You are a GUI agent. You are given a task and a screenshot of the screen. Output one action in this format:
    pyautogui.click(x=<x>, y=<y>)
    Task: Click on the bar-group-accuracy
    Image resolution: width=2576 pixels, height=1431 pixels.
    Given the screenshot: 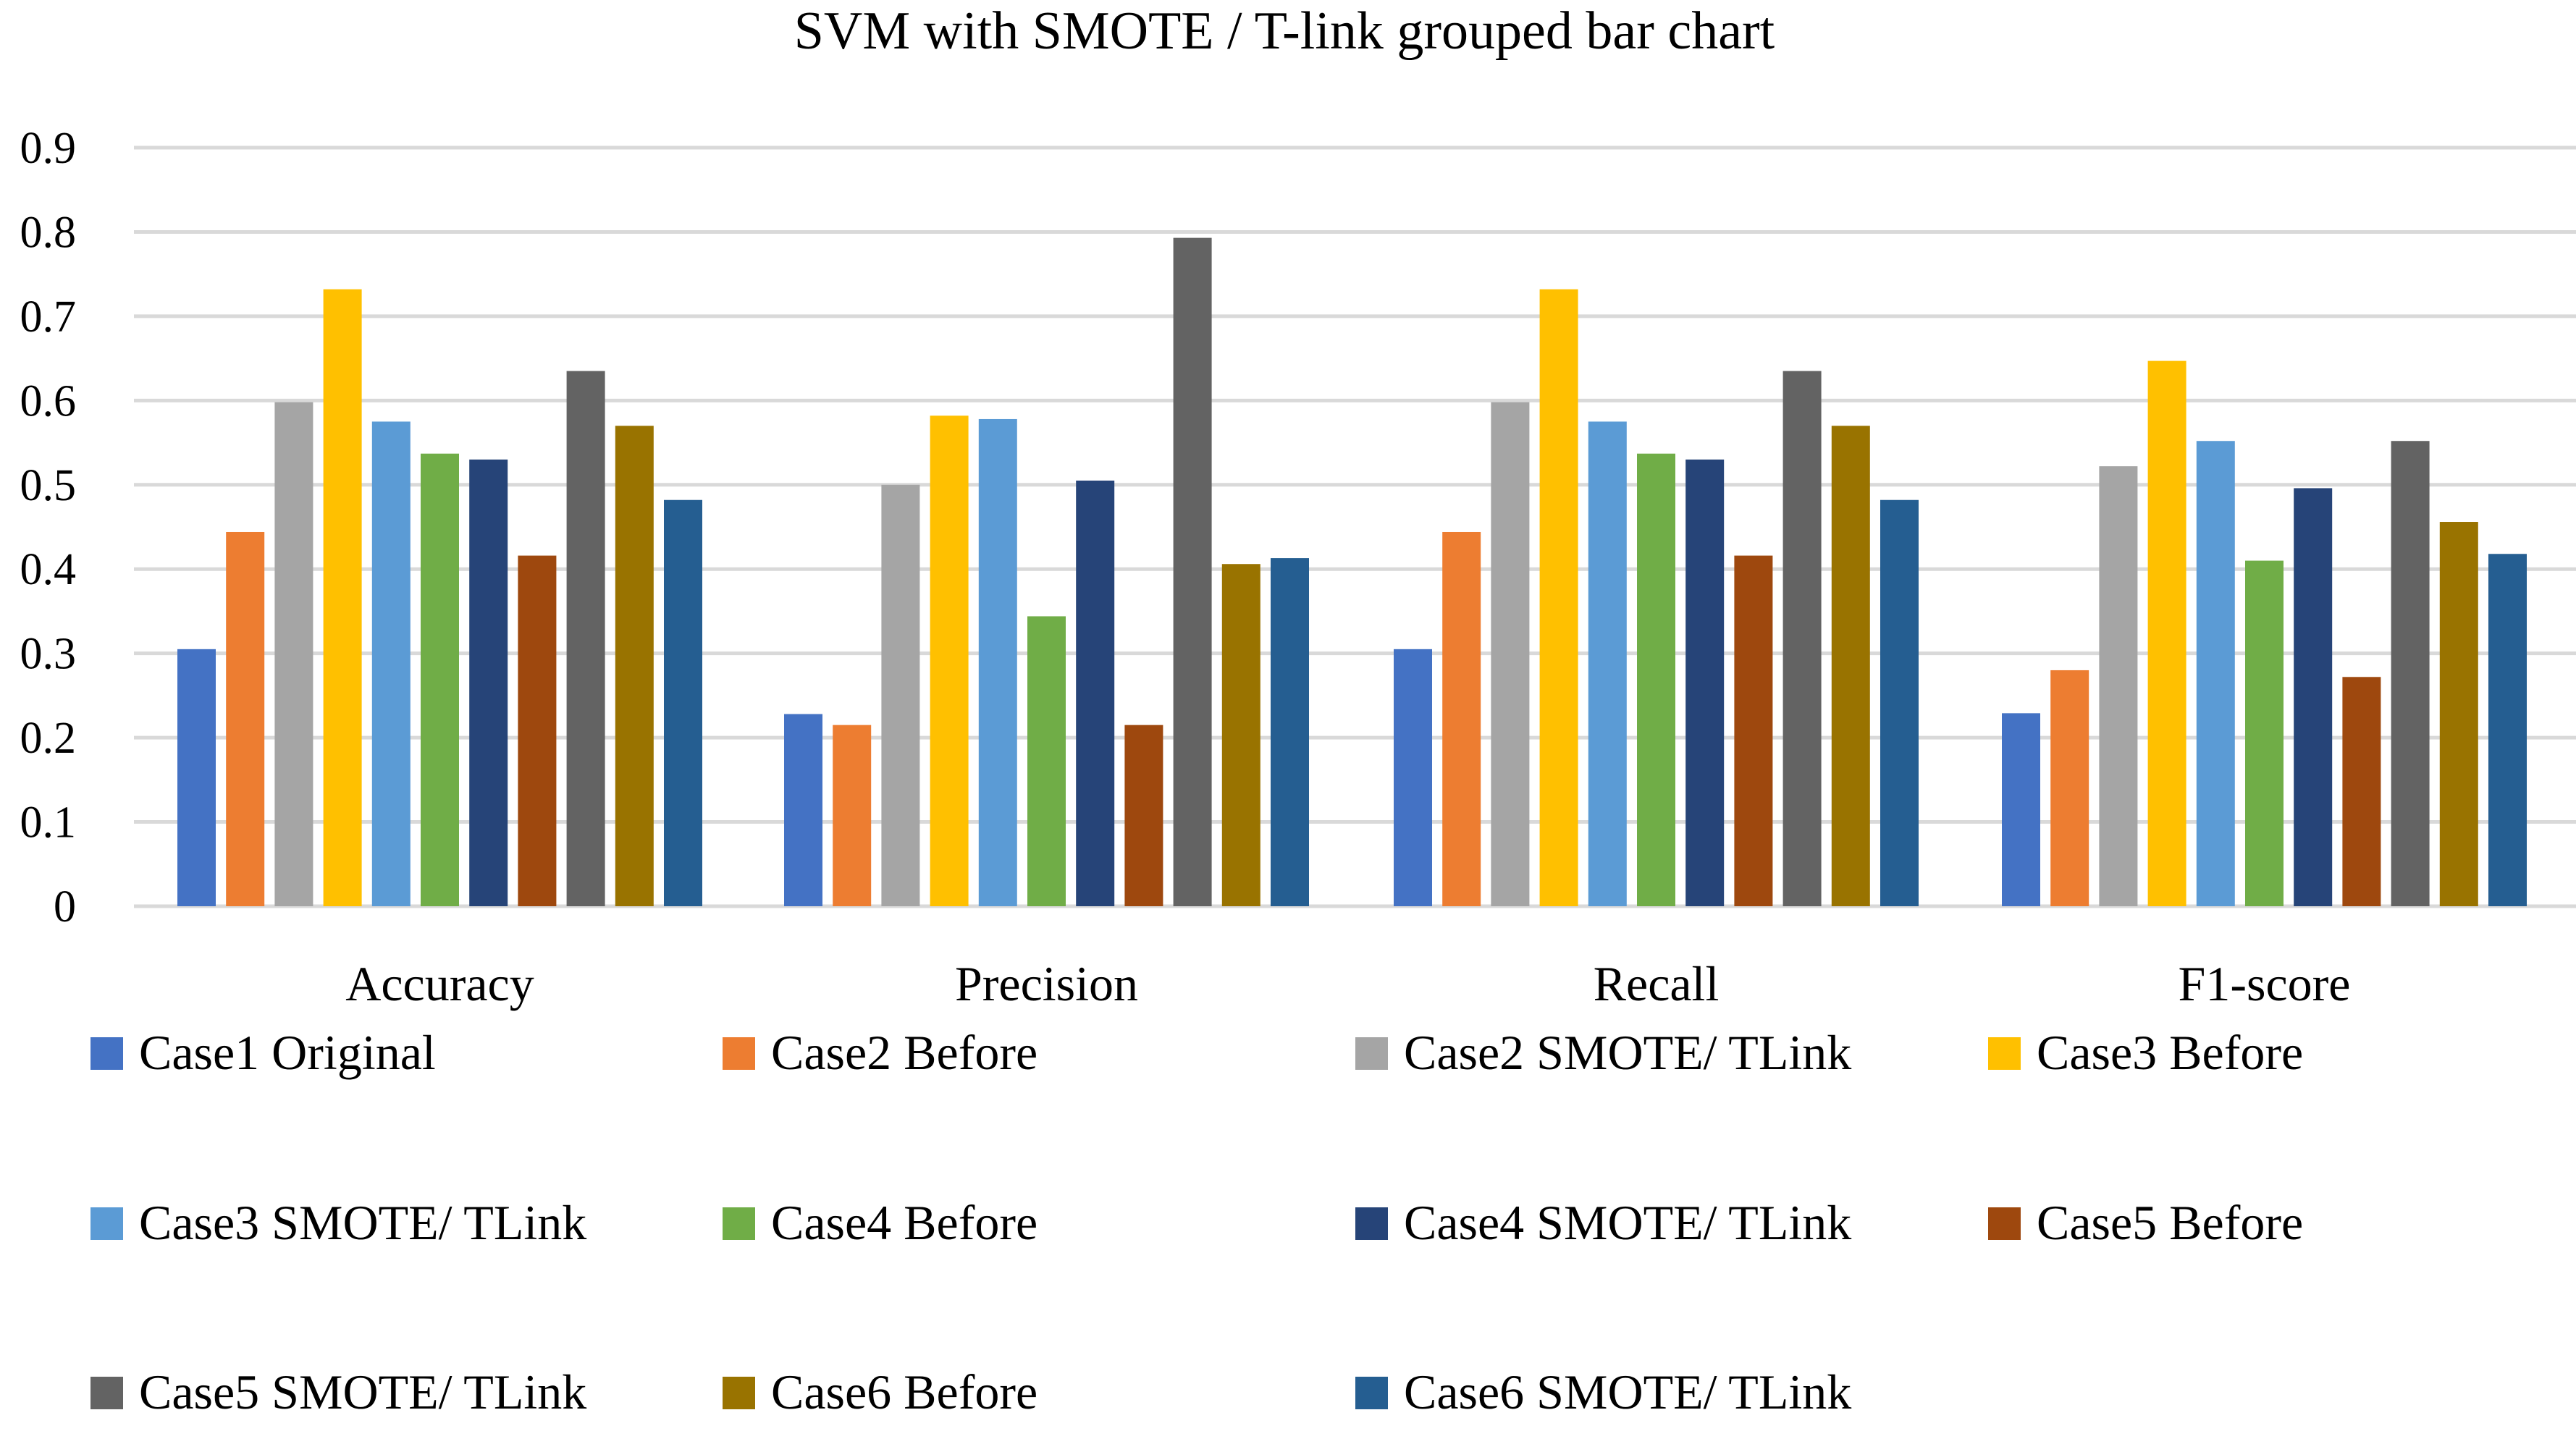 What is the action you would take?
    pyautogui.click(x=439, y=597)
    